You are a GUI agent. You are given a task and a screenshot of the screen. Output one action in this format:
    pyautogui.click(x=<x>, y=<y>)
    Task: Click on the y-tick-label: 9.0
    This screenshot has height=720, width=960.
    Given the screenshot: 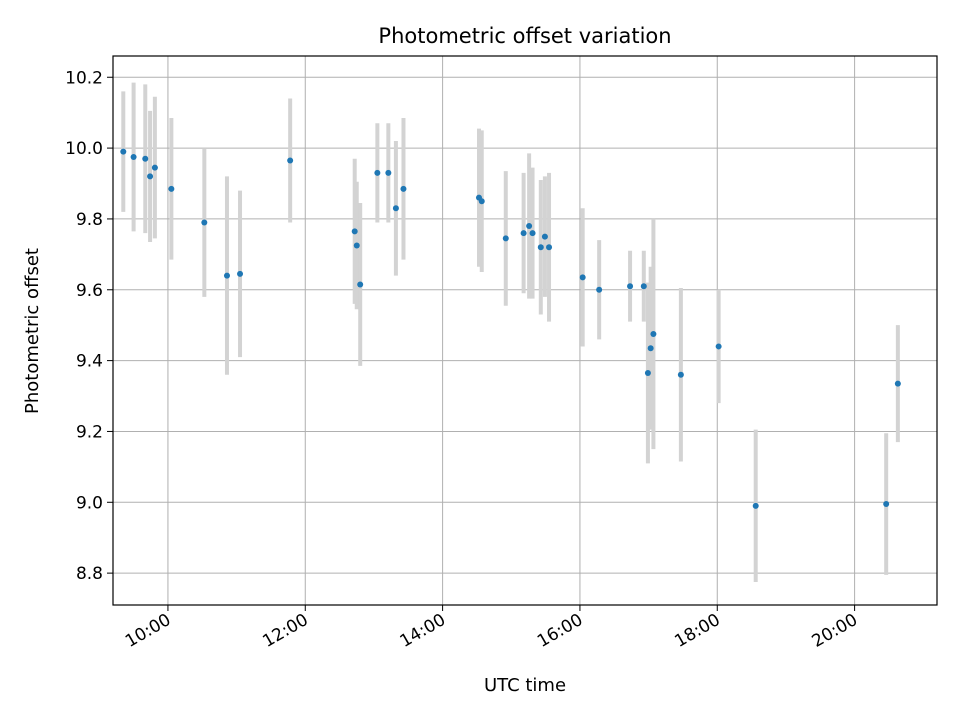 What is the action you would take?
    pyautogui.click(x=89, y=503)
    